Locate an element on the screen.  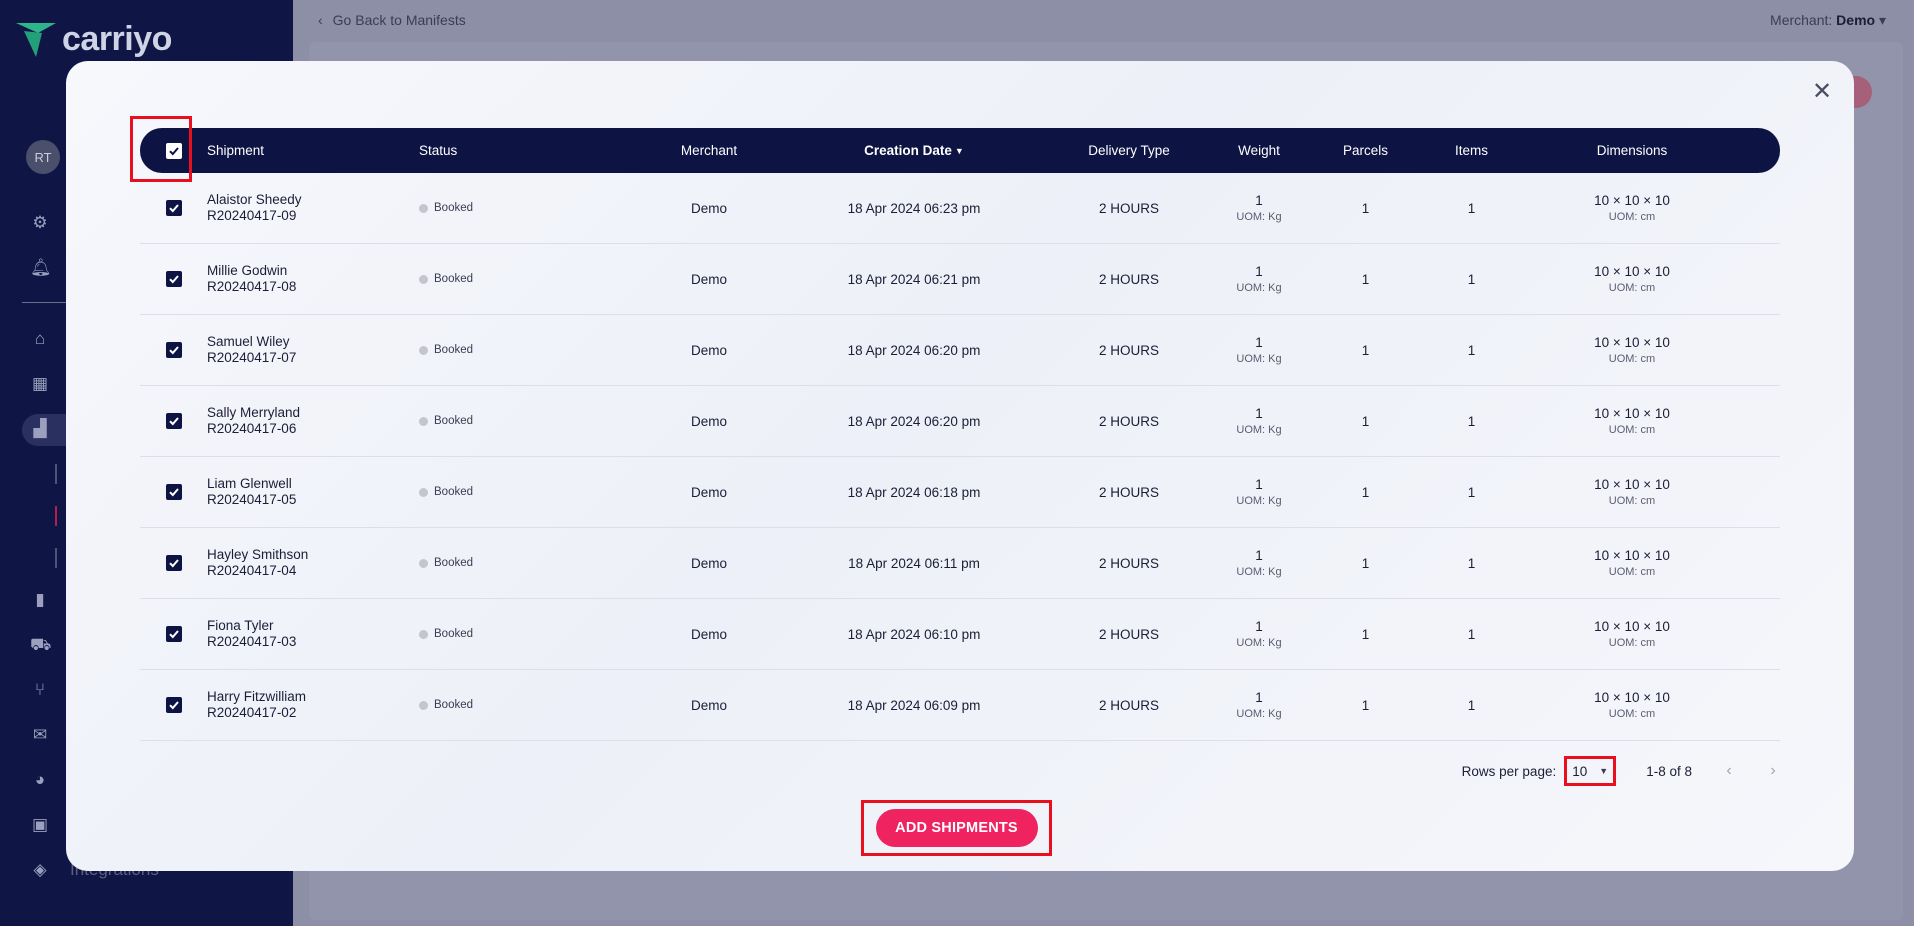
layers-icon: ◈ is located at coordinates (40, 869).